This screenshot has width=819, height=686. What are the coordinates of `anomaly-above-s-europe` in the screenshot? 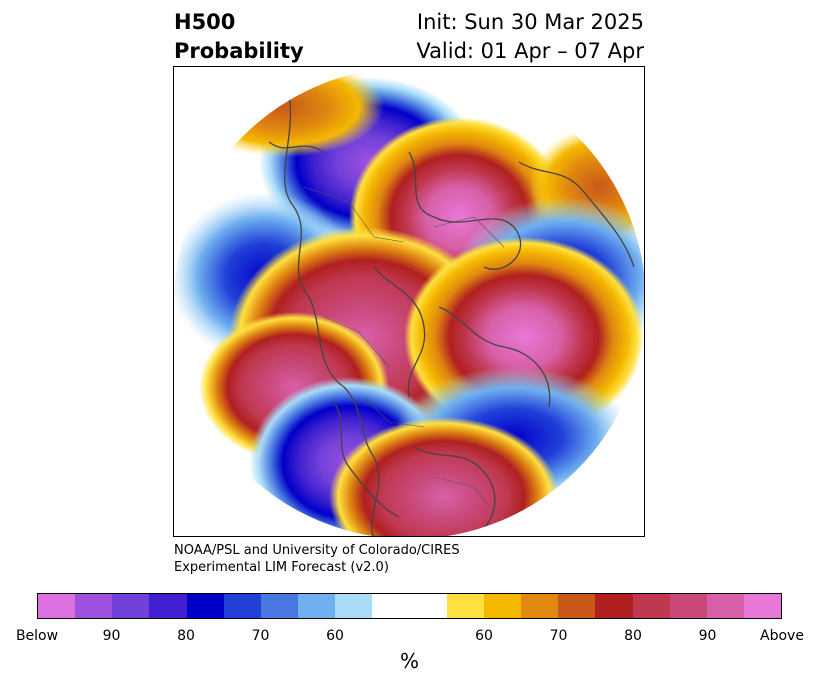 It's located at (444, 476).